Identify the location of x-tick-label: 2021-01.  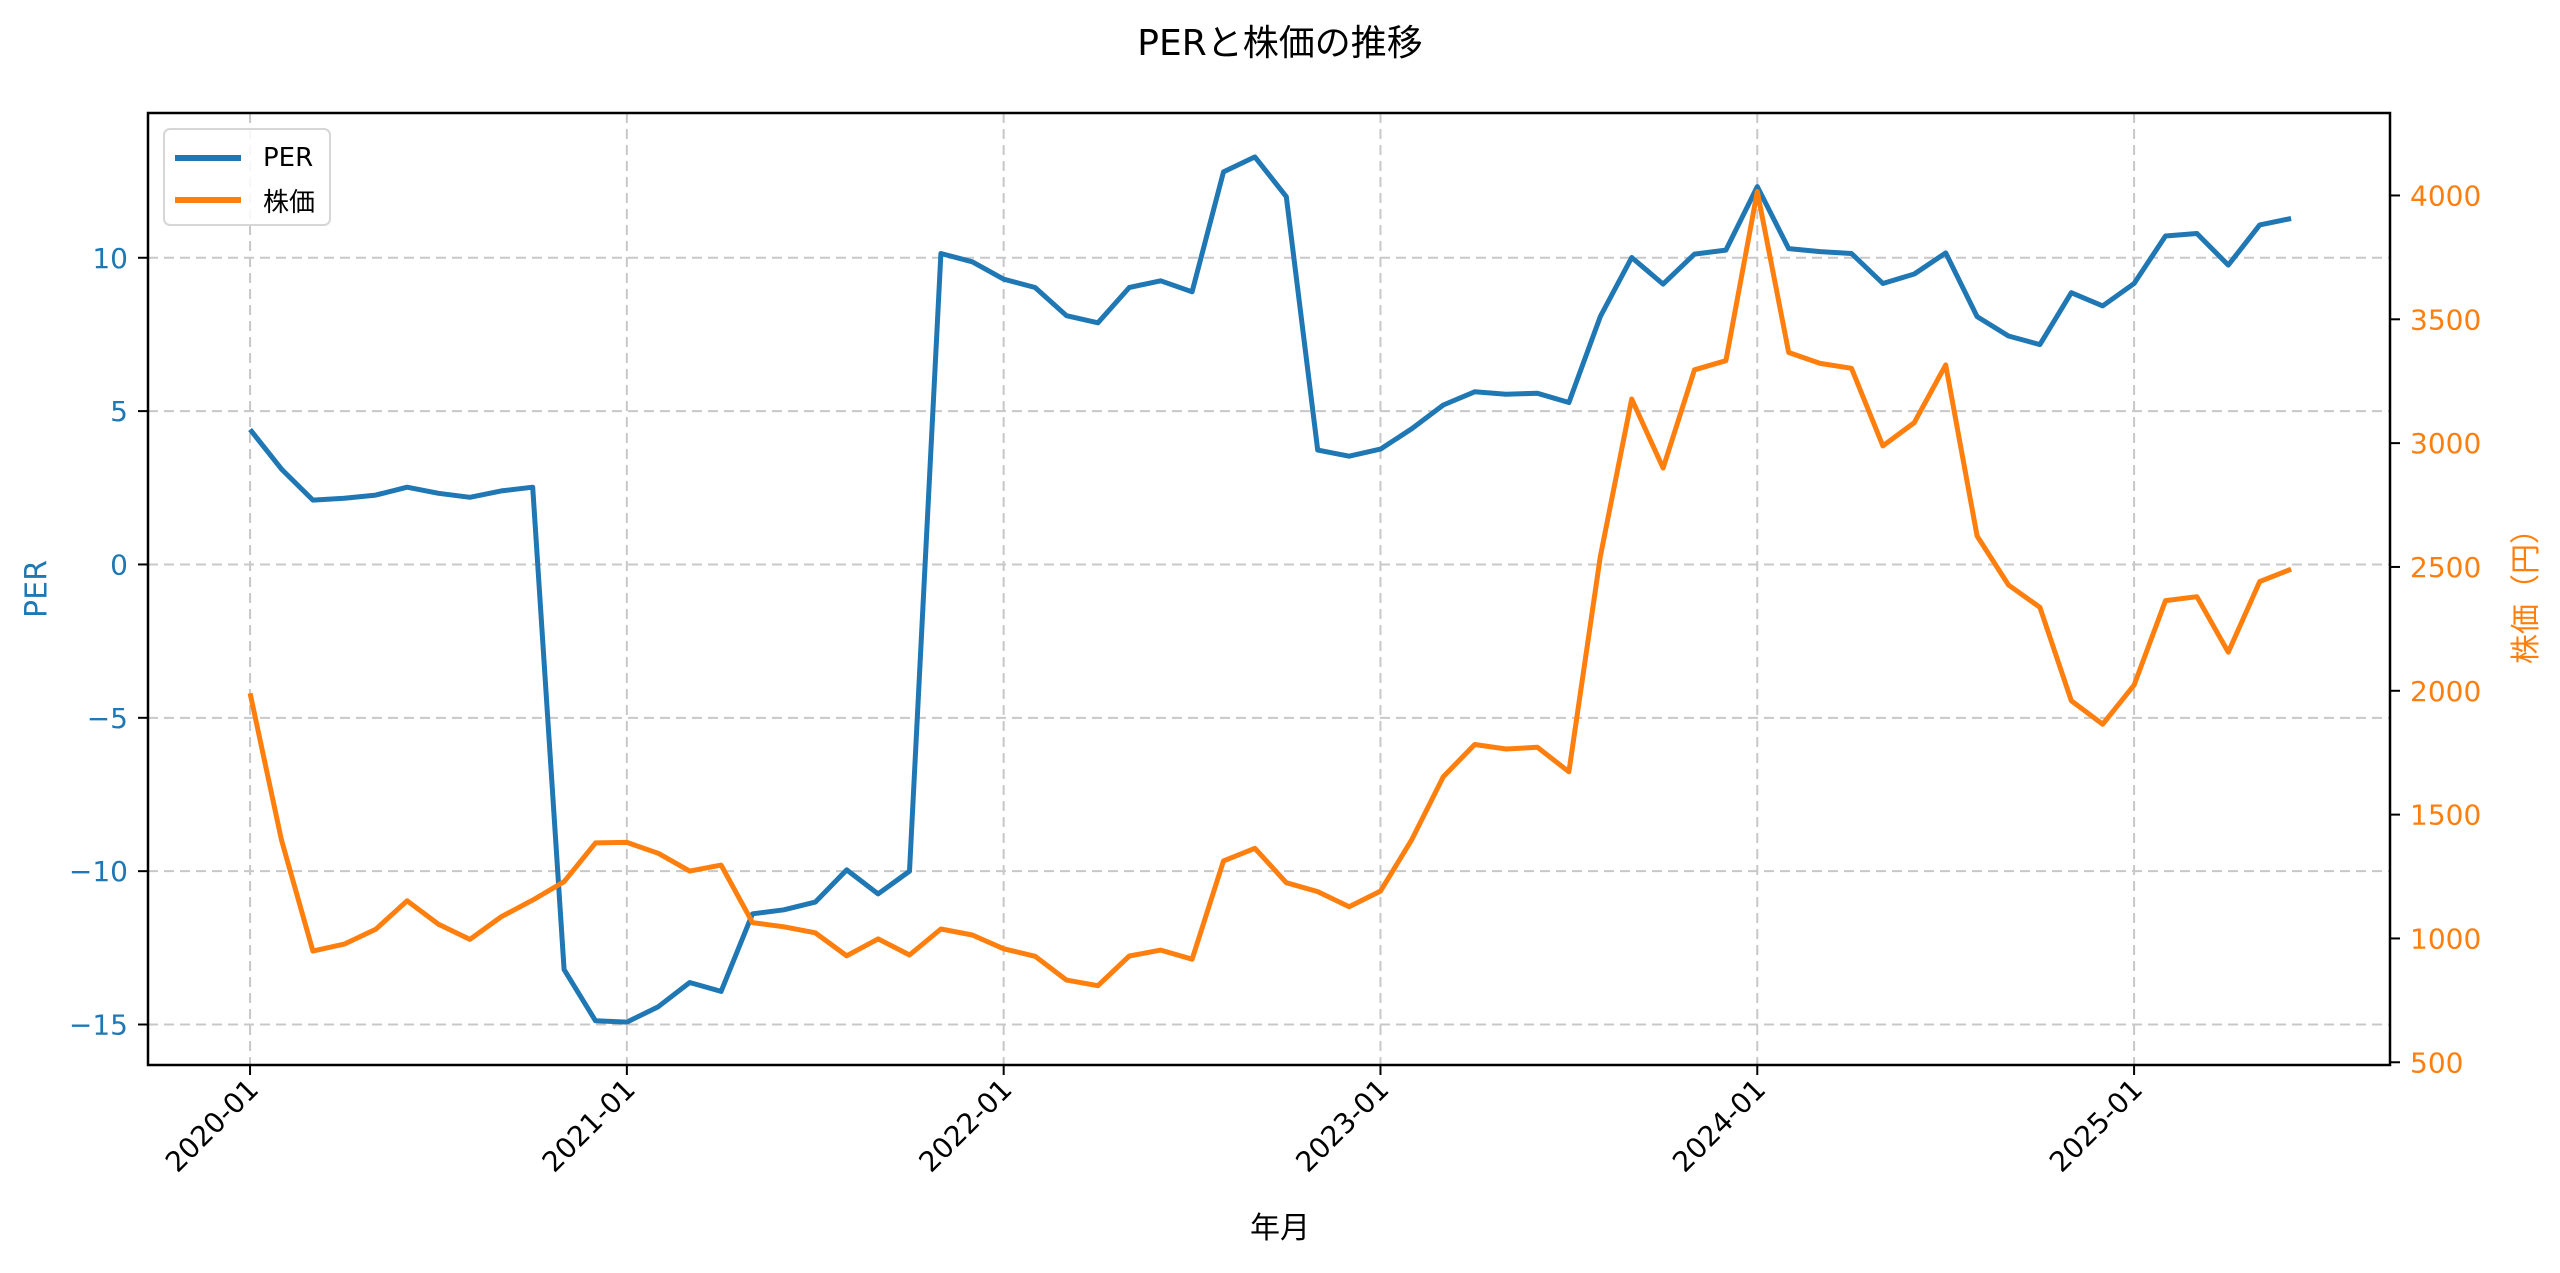
(589, 1126).